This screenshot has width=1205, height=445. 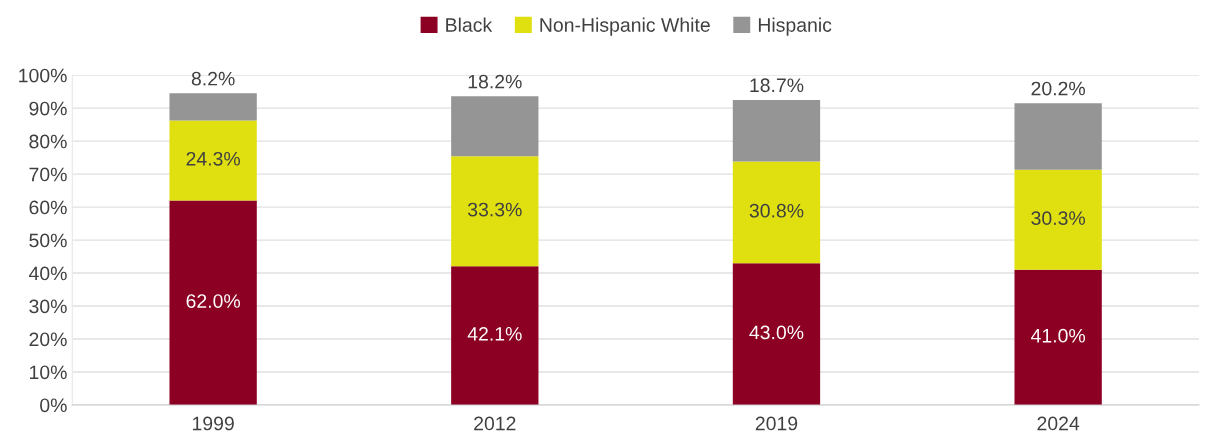 What do you see at coordinates (53, 405) in the screenshot?
I see `y-tick-label: 0%` at bounding box center [53, 405].